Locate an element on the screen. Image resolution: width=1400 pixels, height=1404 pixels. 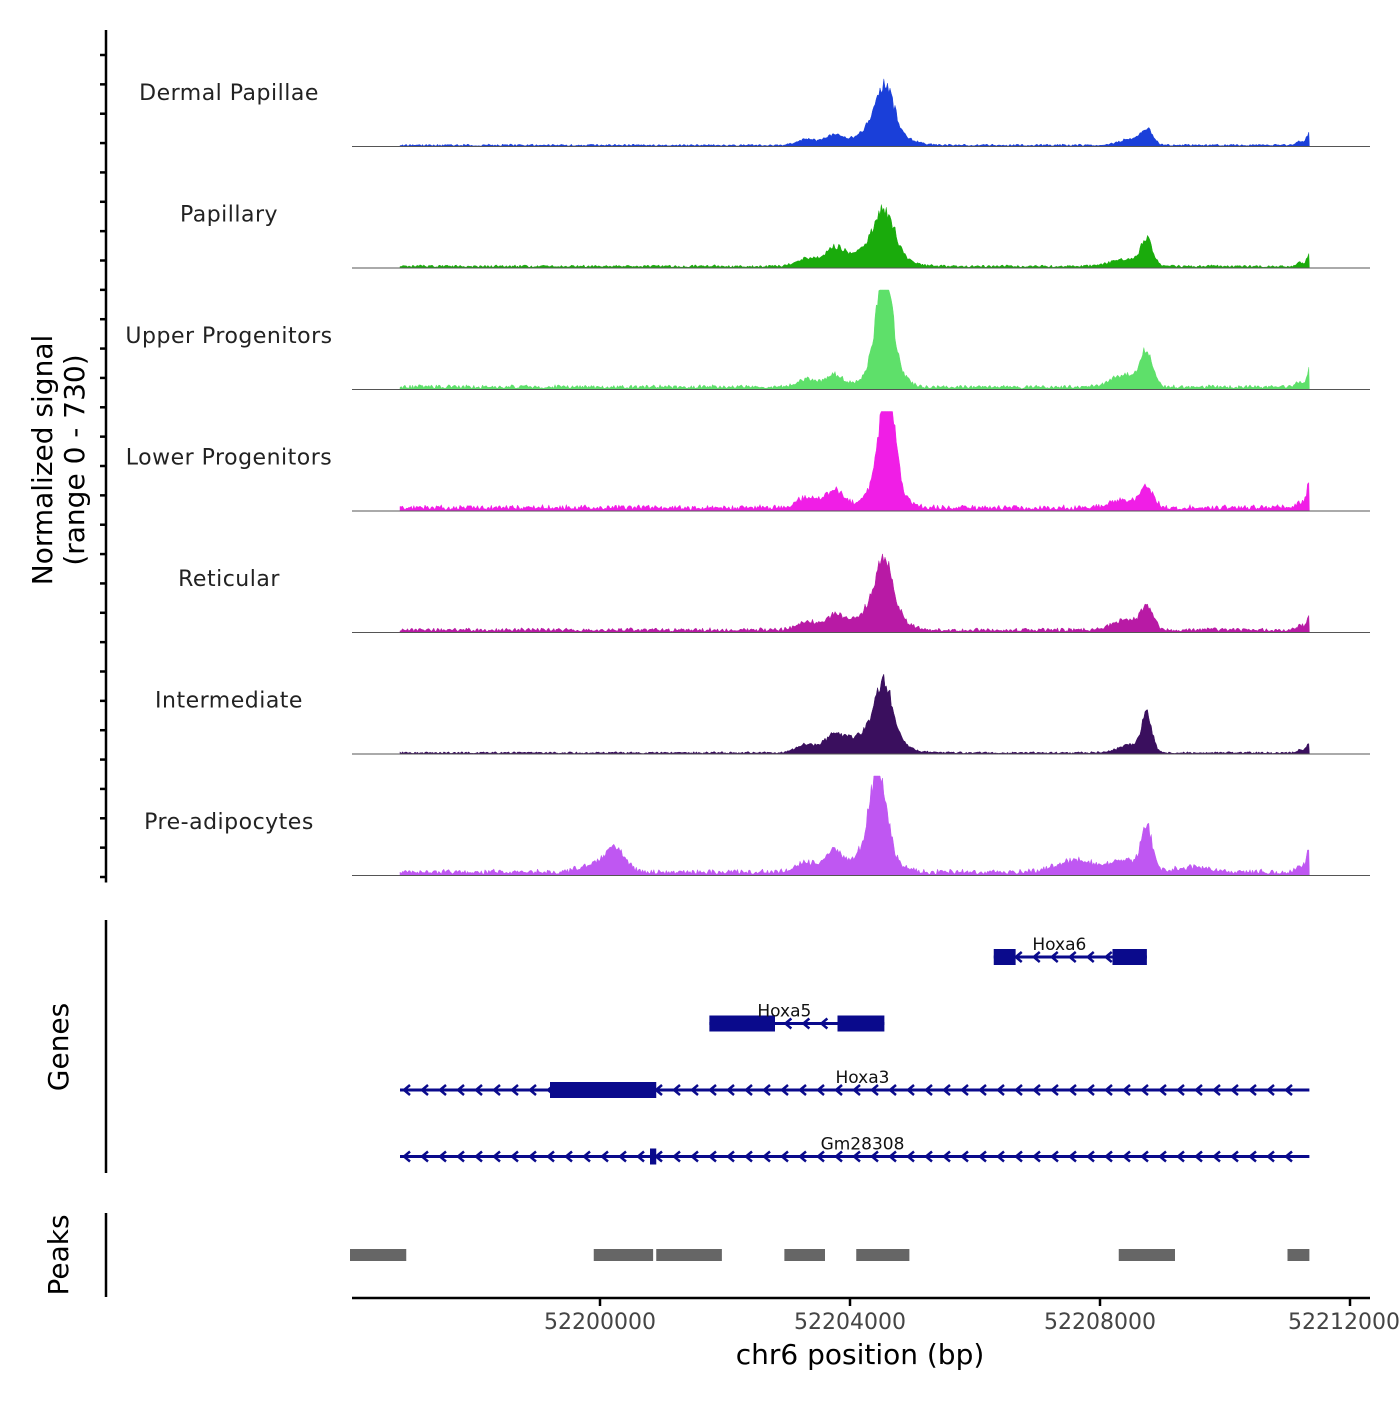
genes-y-label: Genes is located at coordinates (58, 1047).